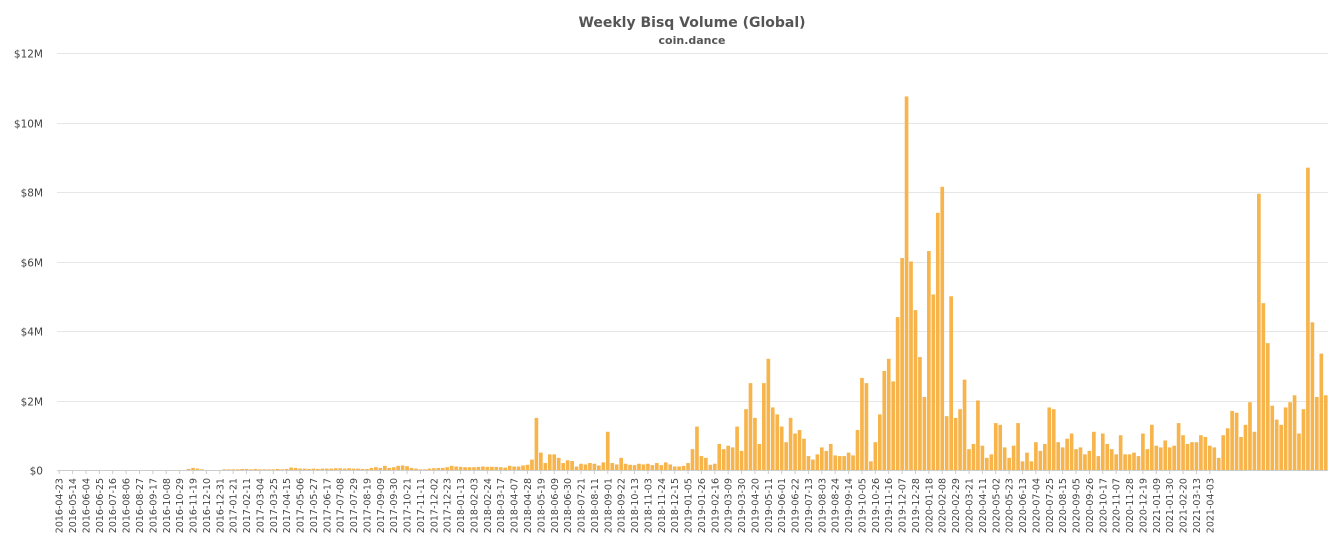 This screenshot has width=1342, height=550. I want to click on x-tick-label: 2017-12-23, so click(448, 505).